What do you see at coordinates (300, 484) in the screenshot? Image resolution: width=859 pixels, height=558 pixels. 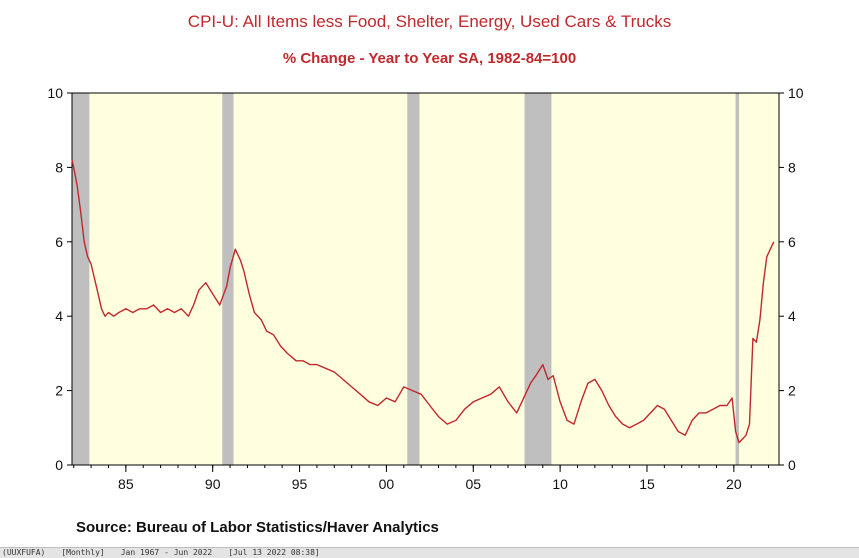 I see `x-tick-label: 95` at bounding box center [300, 484].